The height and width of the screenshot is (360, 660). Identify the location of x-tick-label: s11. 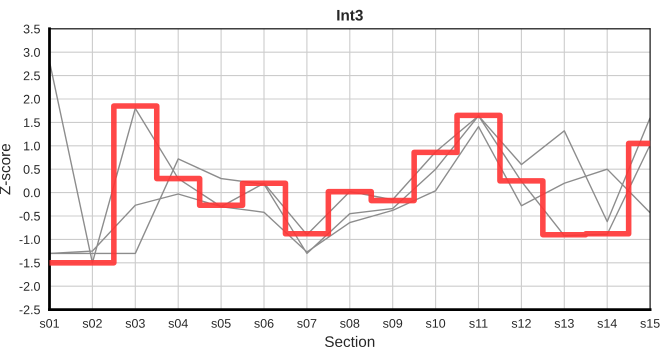
(478, 323).